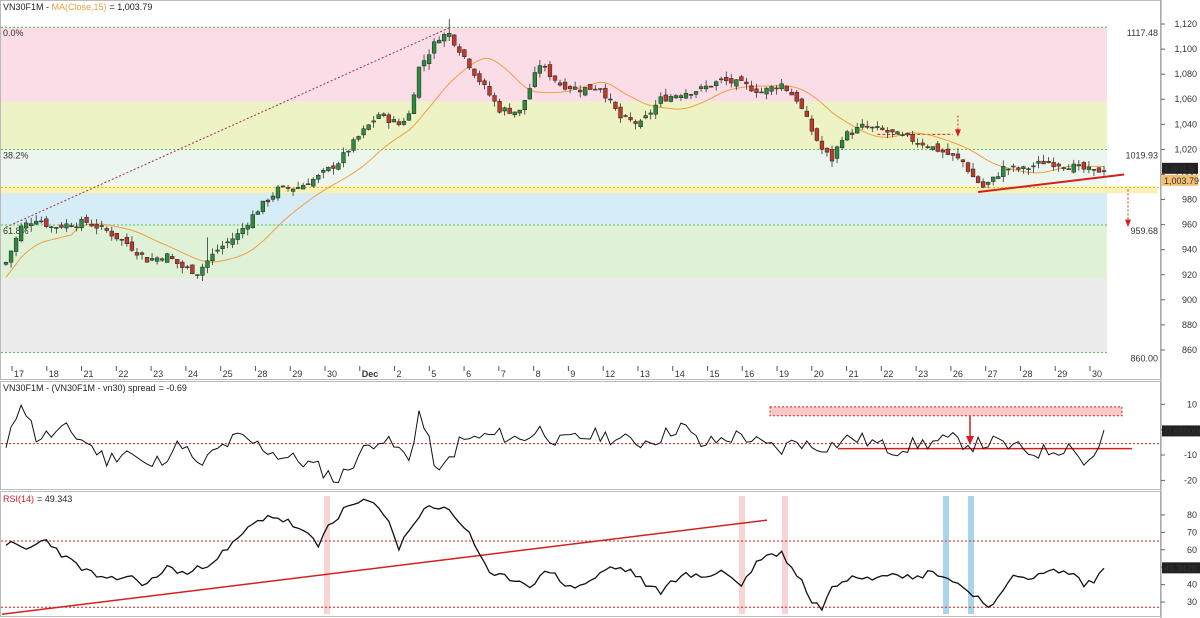 This screenshot has width=1200, height=618. I want to click on price-tick-label: 1,020, so click(1185, 149).